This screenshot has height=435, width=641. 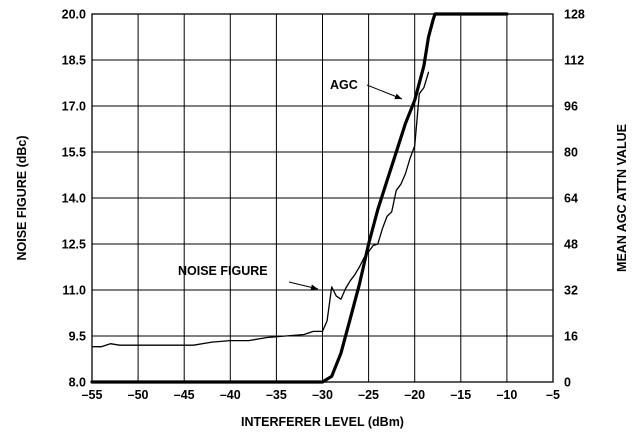 I want to click on x-axis-title: INTERFERER LEVEL (dBm), so click(x=322, y=422).